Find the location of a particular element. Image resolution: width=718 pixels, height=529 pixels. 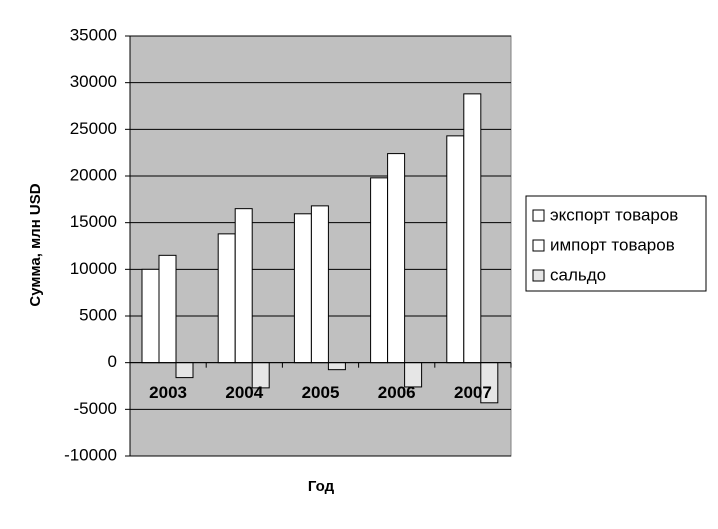

y-tick-label: -5000 is located at coordinates (95, 408).